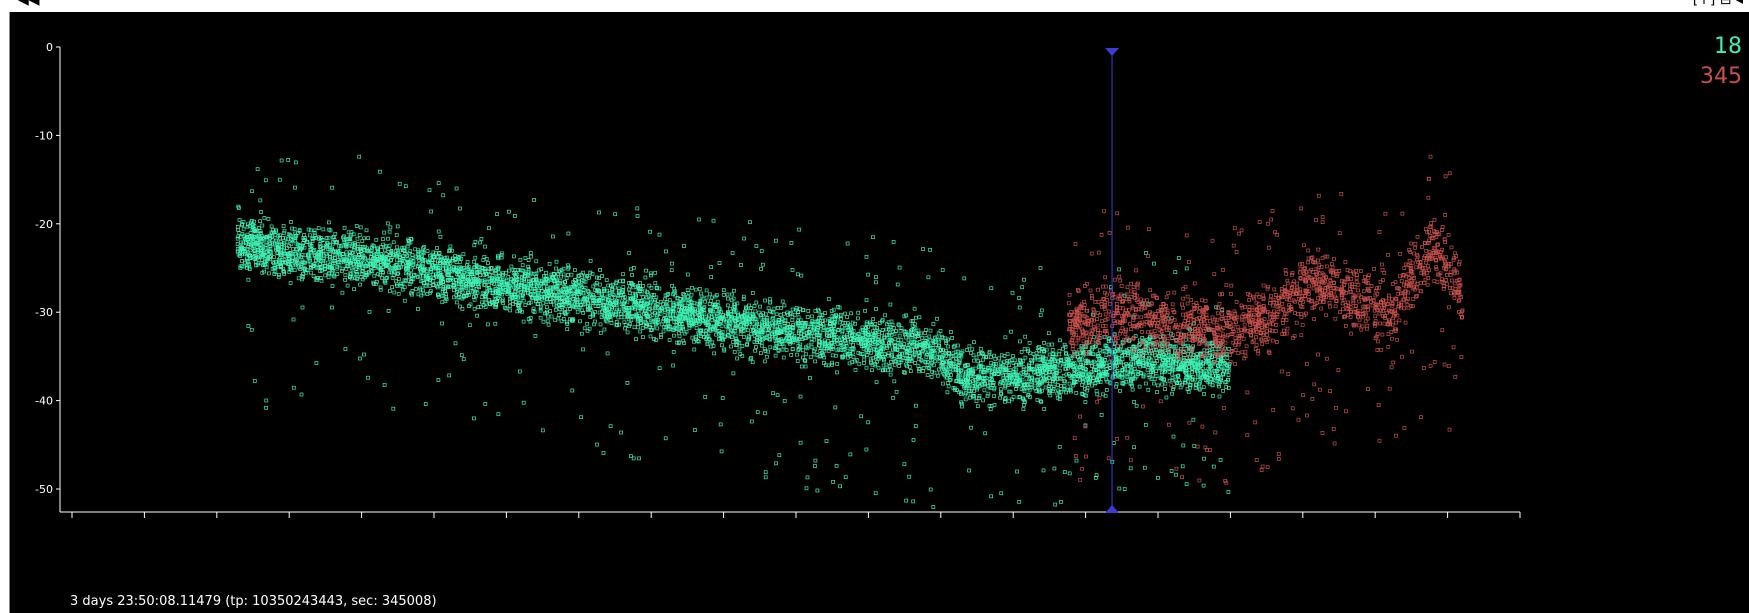 Image resolution: width=1749 pixels, height=613 pixels. Describe the element at coordinates (29, 4) in the screenshot. I see `back-icon: ◀◀` at that location.